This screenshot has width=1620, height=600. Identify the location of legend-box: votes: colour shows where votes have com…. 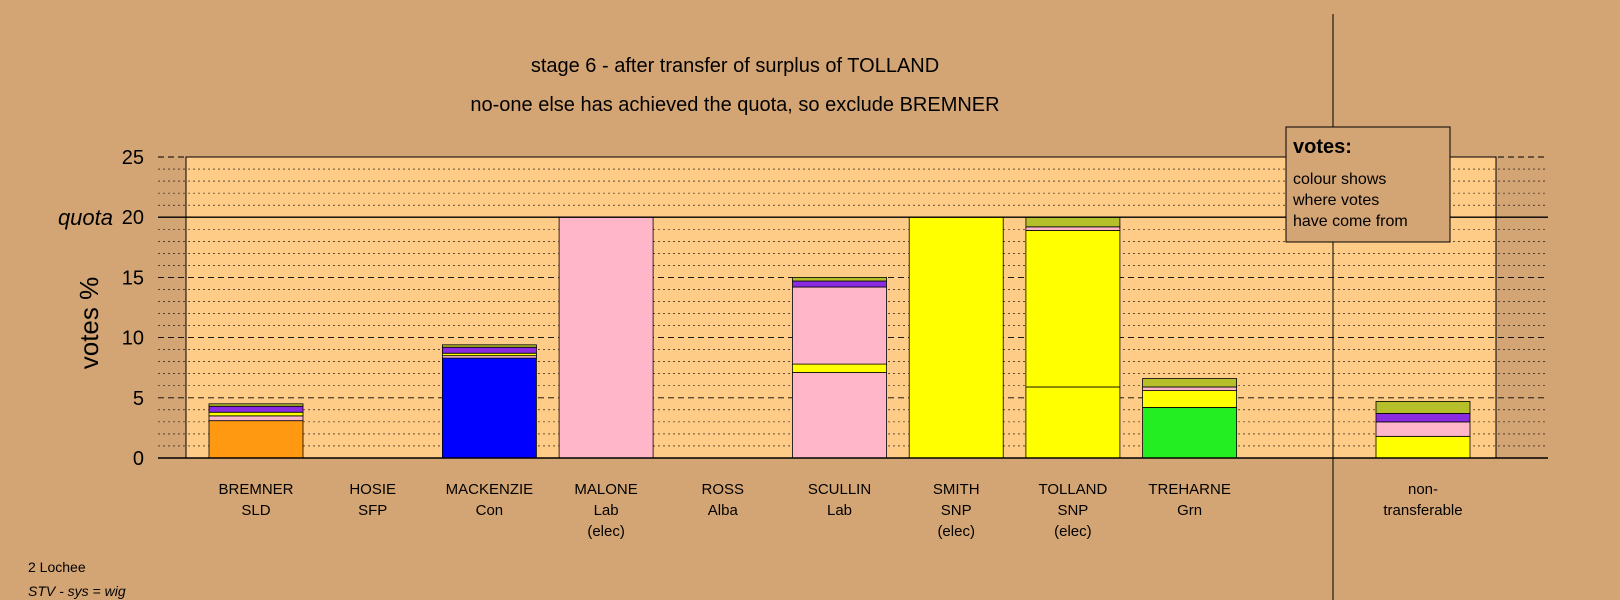
(1368, 184).